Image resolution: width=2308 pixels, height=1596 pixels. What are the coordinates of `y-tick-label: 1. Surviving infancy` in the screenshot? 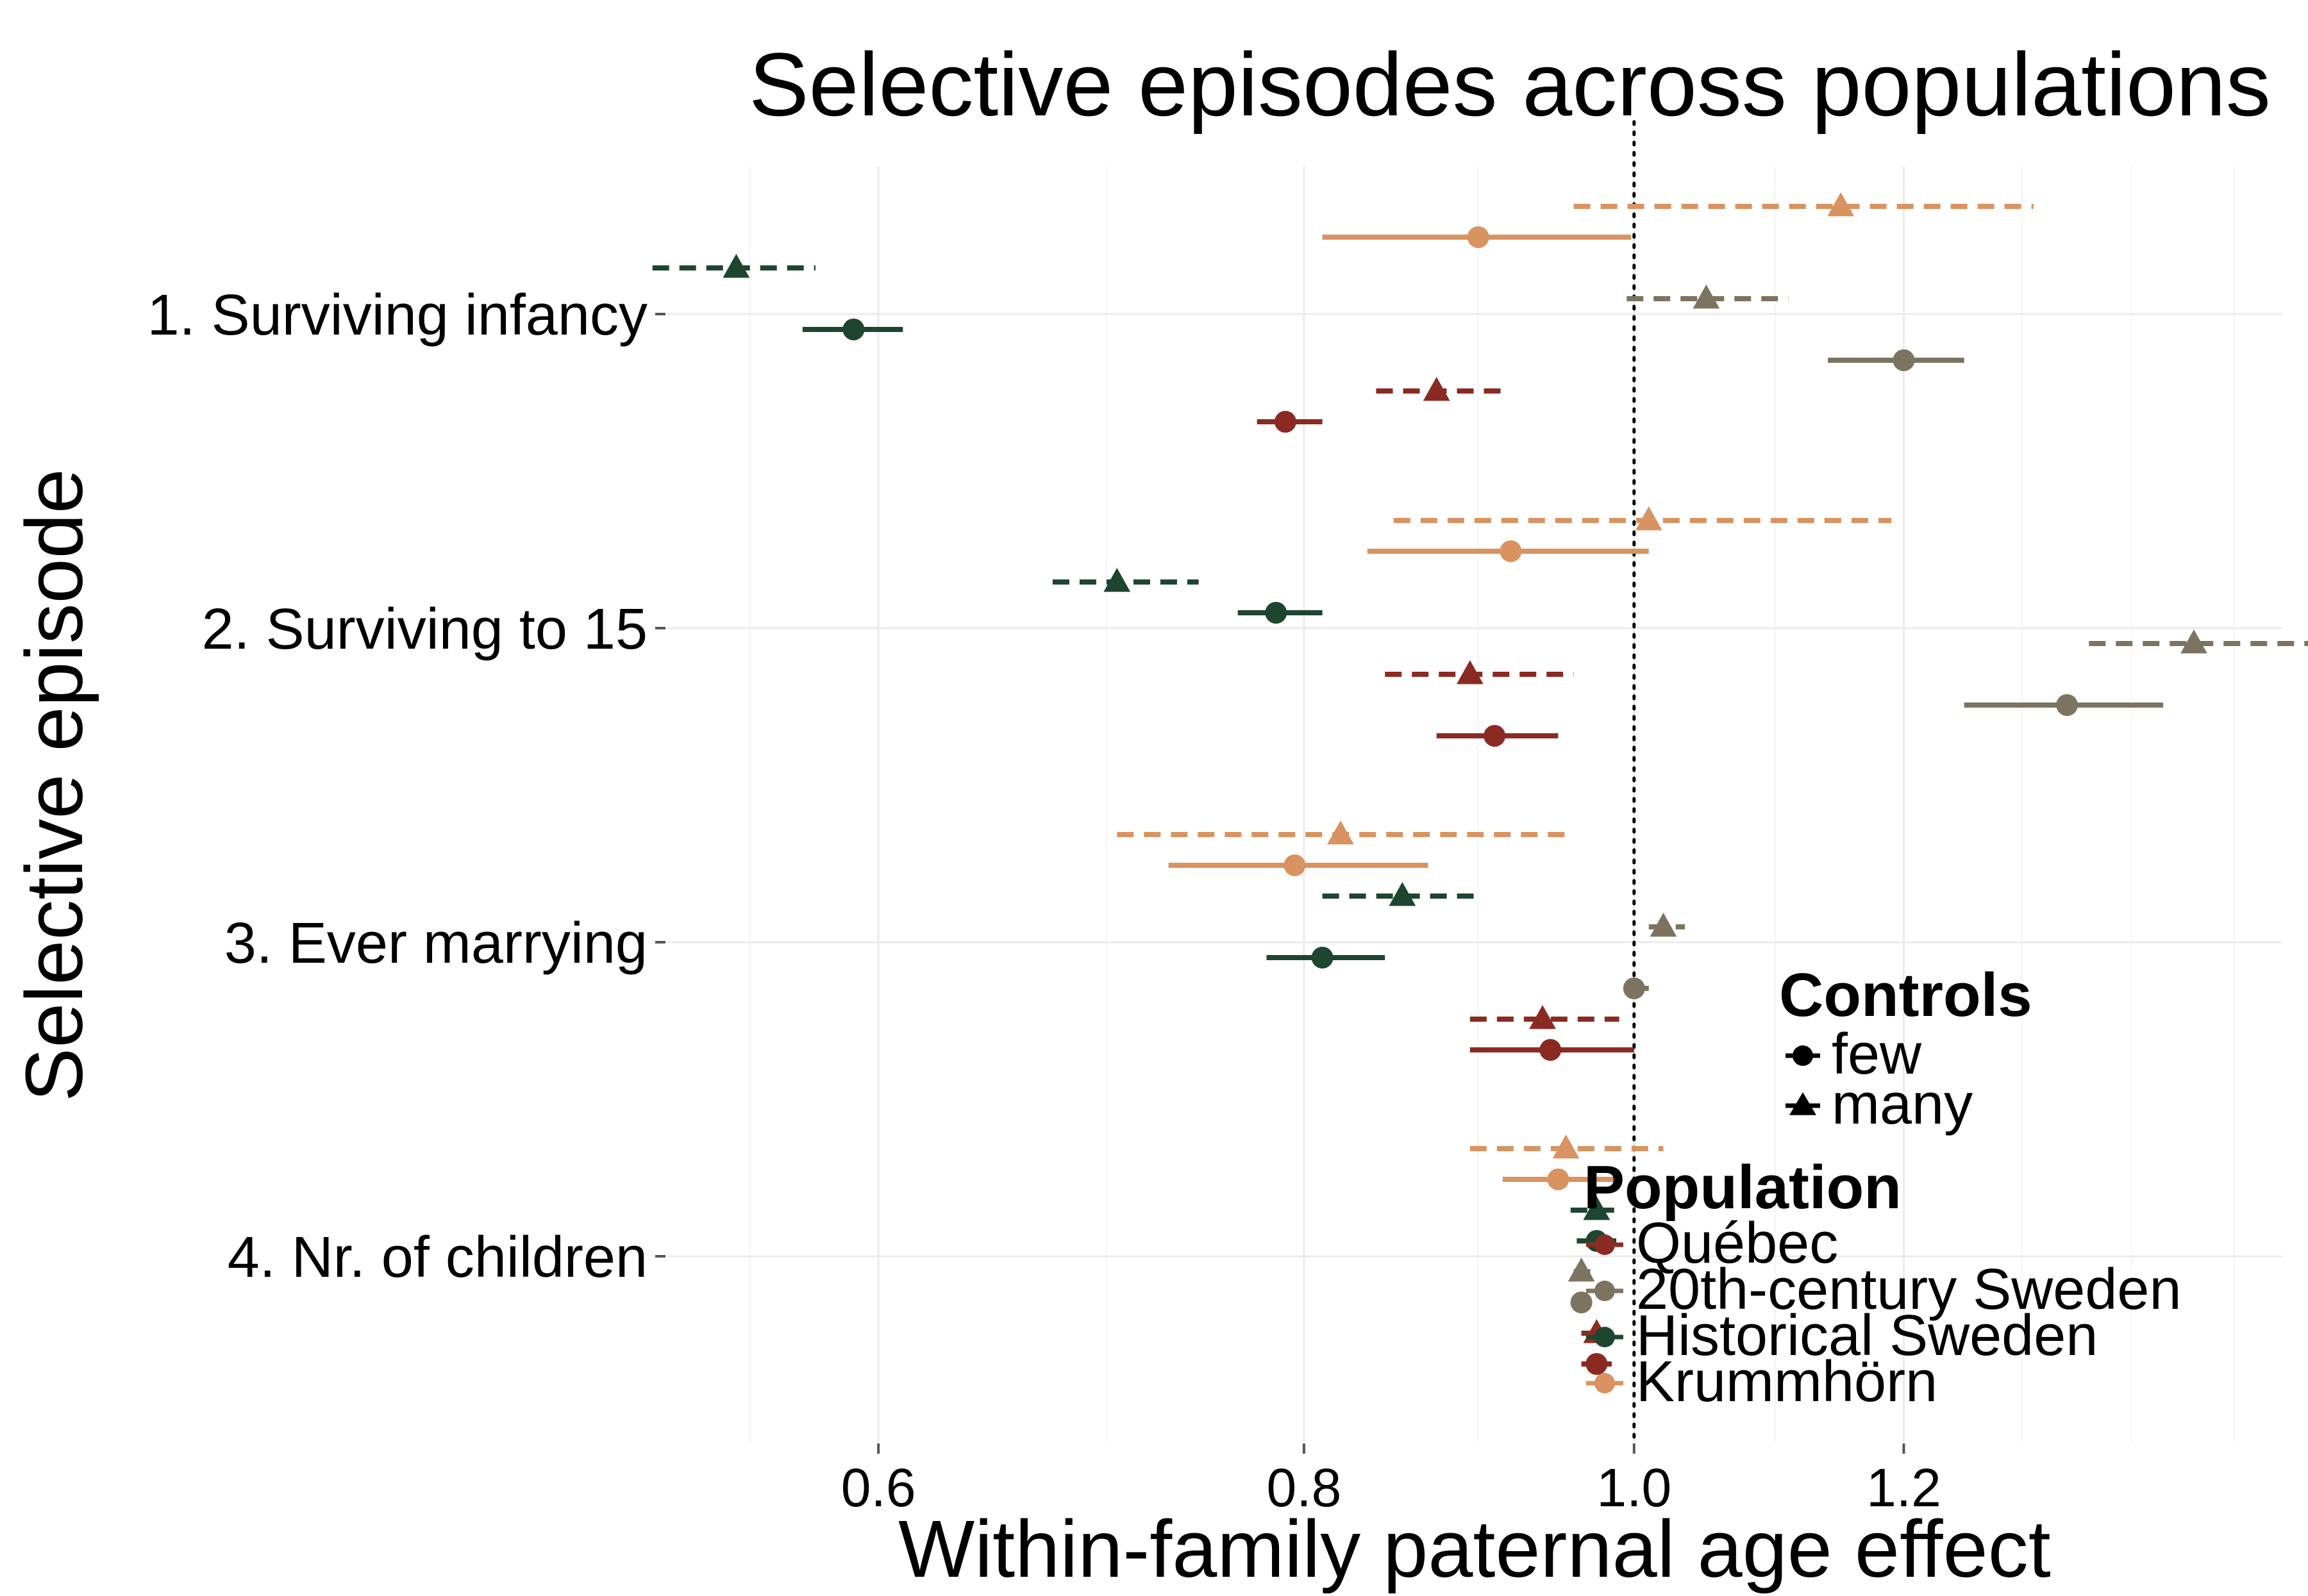 It's located at (397, 315).